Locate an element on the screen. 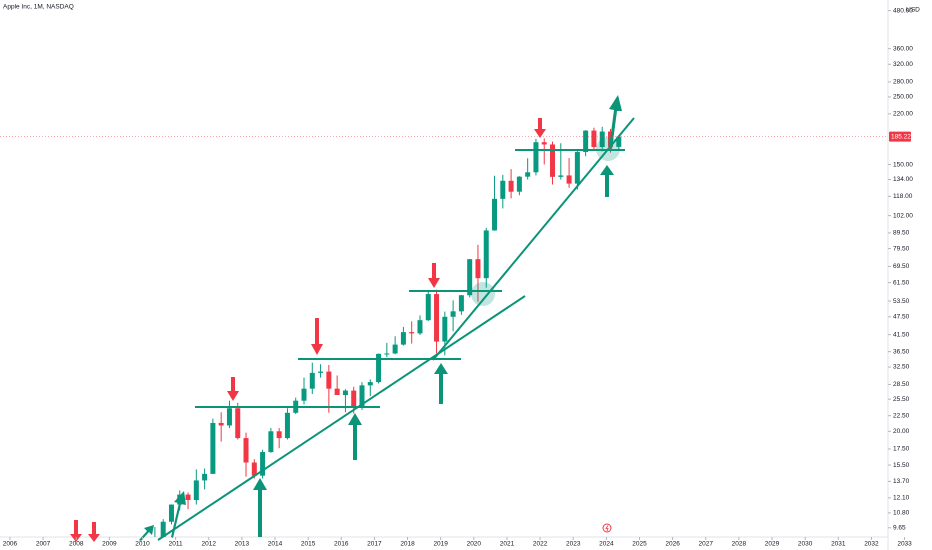 This screenshot has width=932, height=550. y-tick-label: 47.50 is located at coordinates (901, 317).